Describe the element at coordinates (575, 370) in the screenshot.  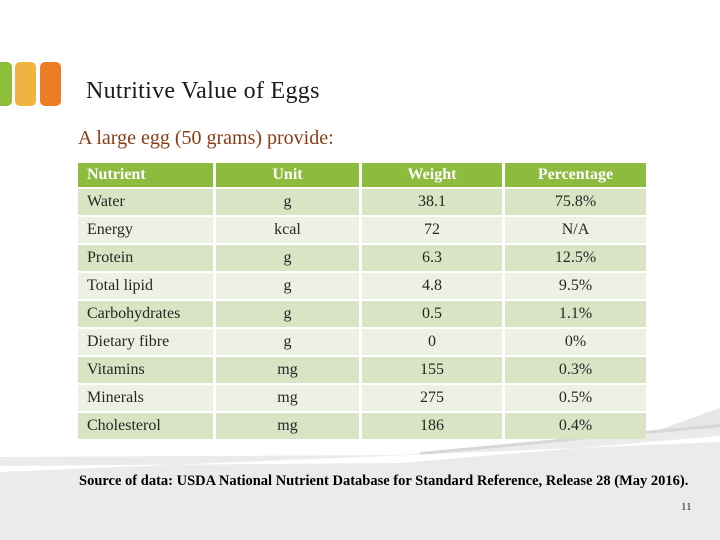
I see `table-cell: 0.3%` at that location.